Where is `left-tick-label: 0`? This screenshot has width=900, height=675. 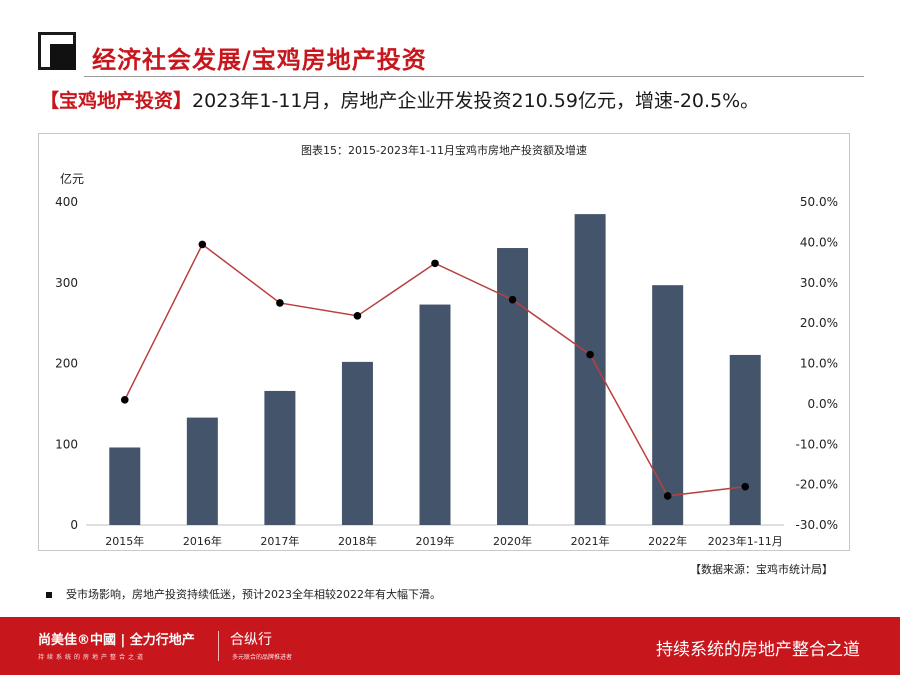 left-tick-label: 0 is located at coordinates (74, 525).